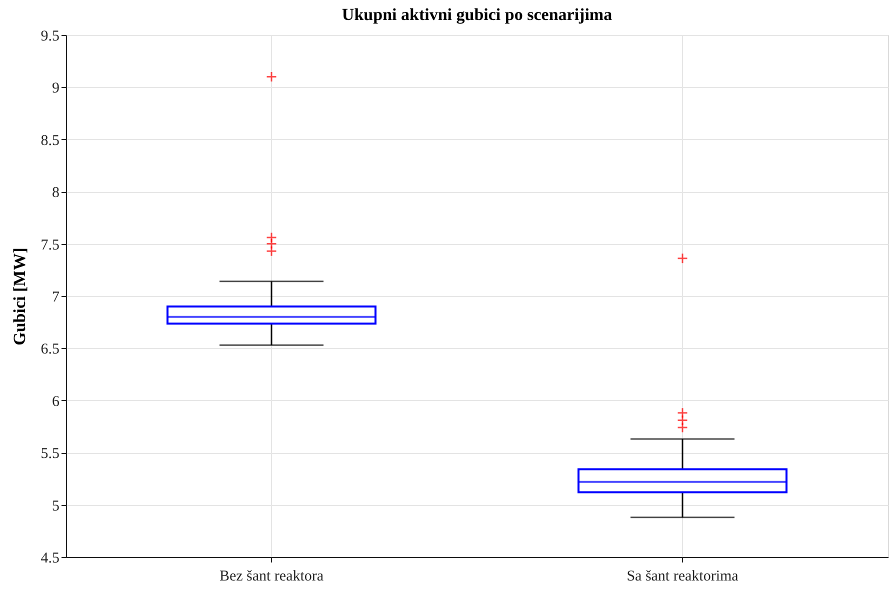 The image size is (894, 591). What do you see at coordinates (50, 558) in the screenshot?
I see `y-tick-label: 4.5` at bounding box center [50, 558].